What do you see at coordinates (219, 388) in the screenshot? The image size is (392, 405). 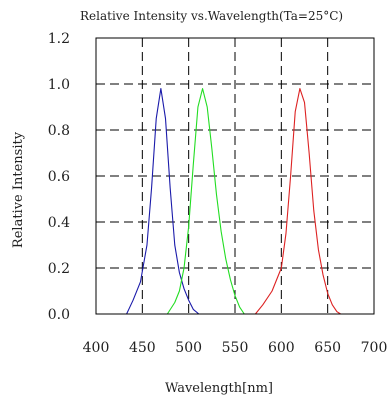 I see `x-axis-label: Wavelength[nm]` at bounding box center [219, 388].